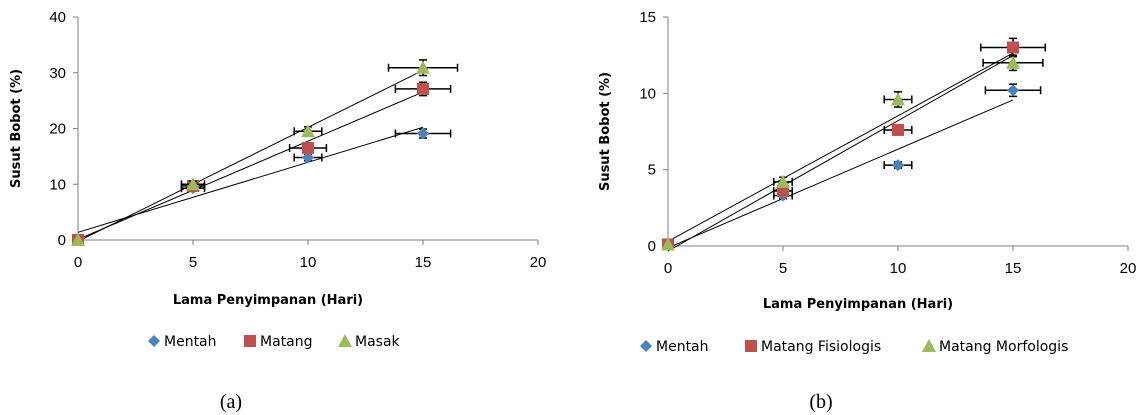  I want to click on legend-label: Masak, so click(378, 342).